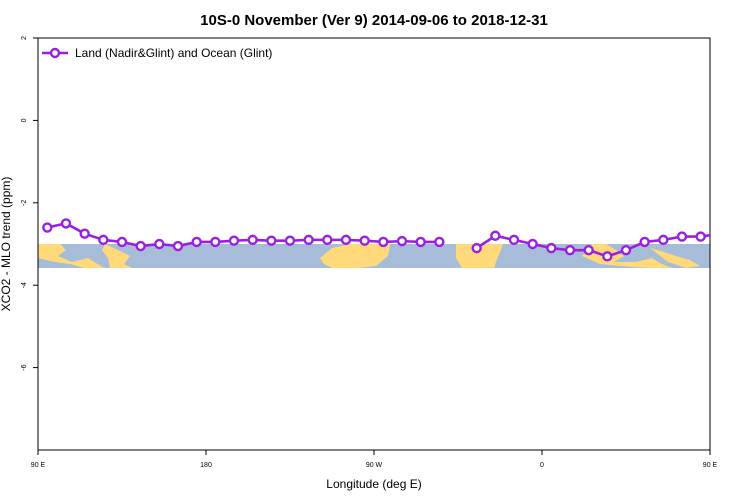  What do you see at coordinates (206, 465) in the screenshot?
I see `x-tick-label: 180` at bounding box center [206, 465].